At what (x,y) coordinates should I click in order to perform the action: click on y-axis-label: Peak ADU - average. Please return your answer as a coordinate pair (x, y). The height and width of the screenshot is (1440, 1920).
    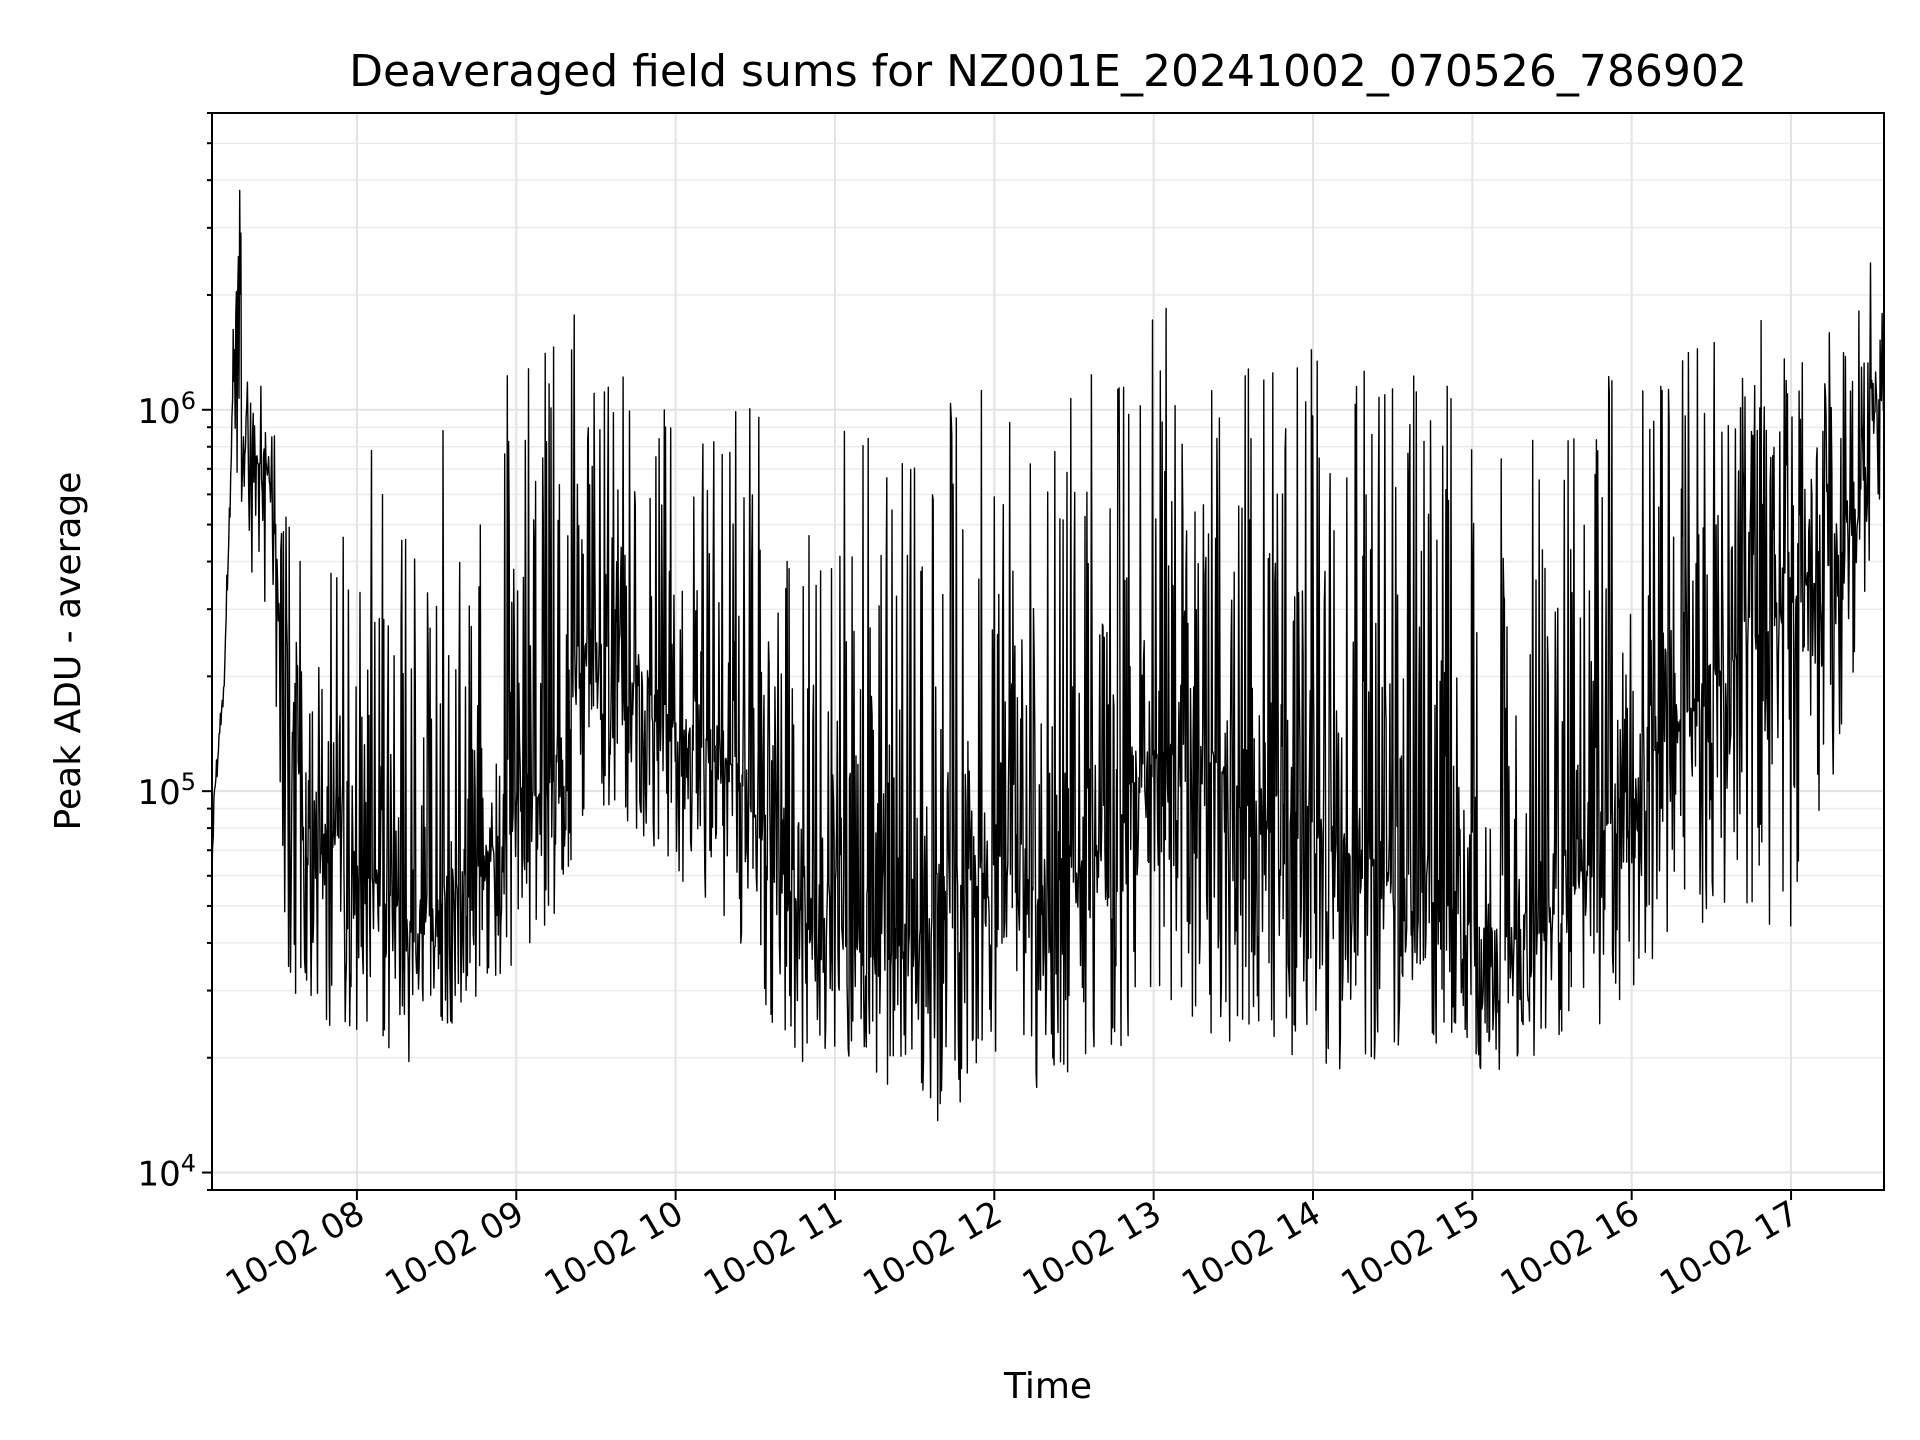
    Looking at the image, I should click on (68, 651).